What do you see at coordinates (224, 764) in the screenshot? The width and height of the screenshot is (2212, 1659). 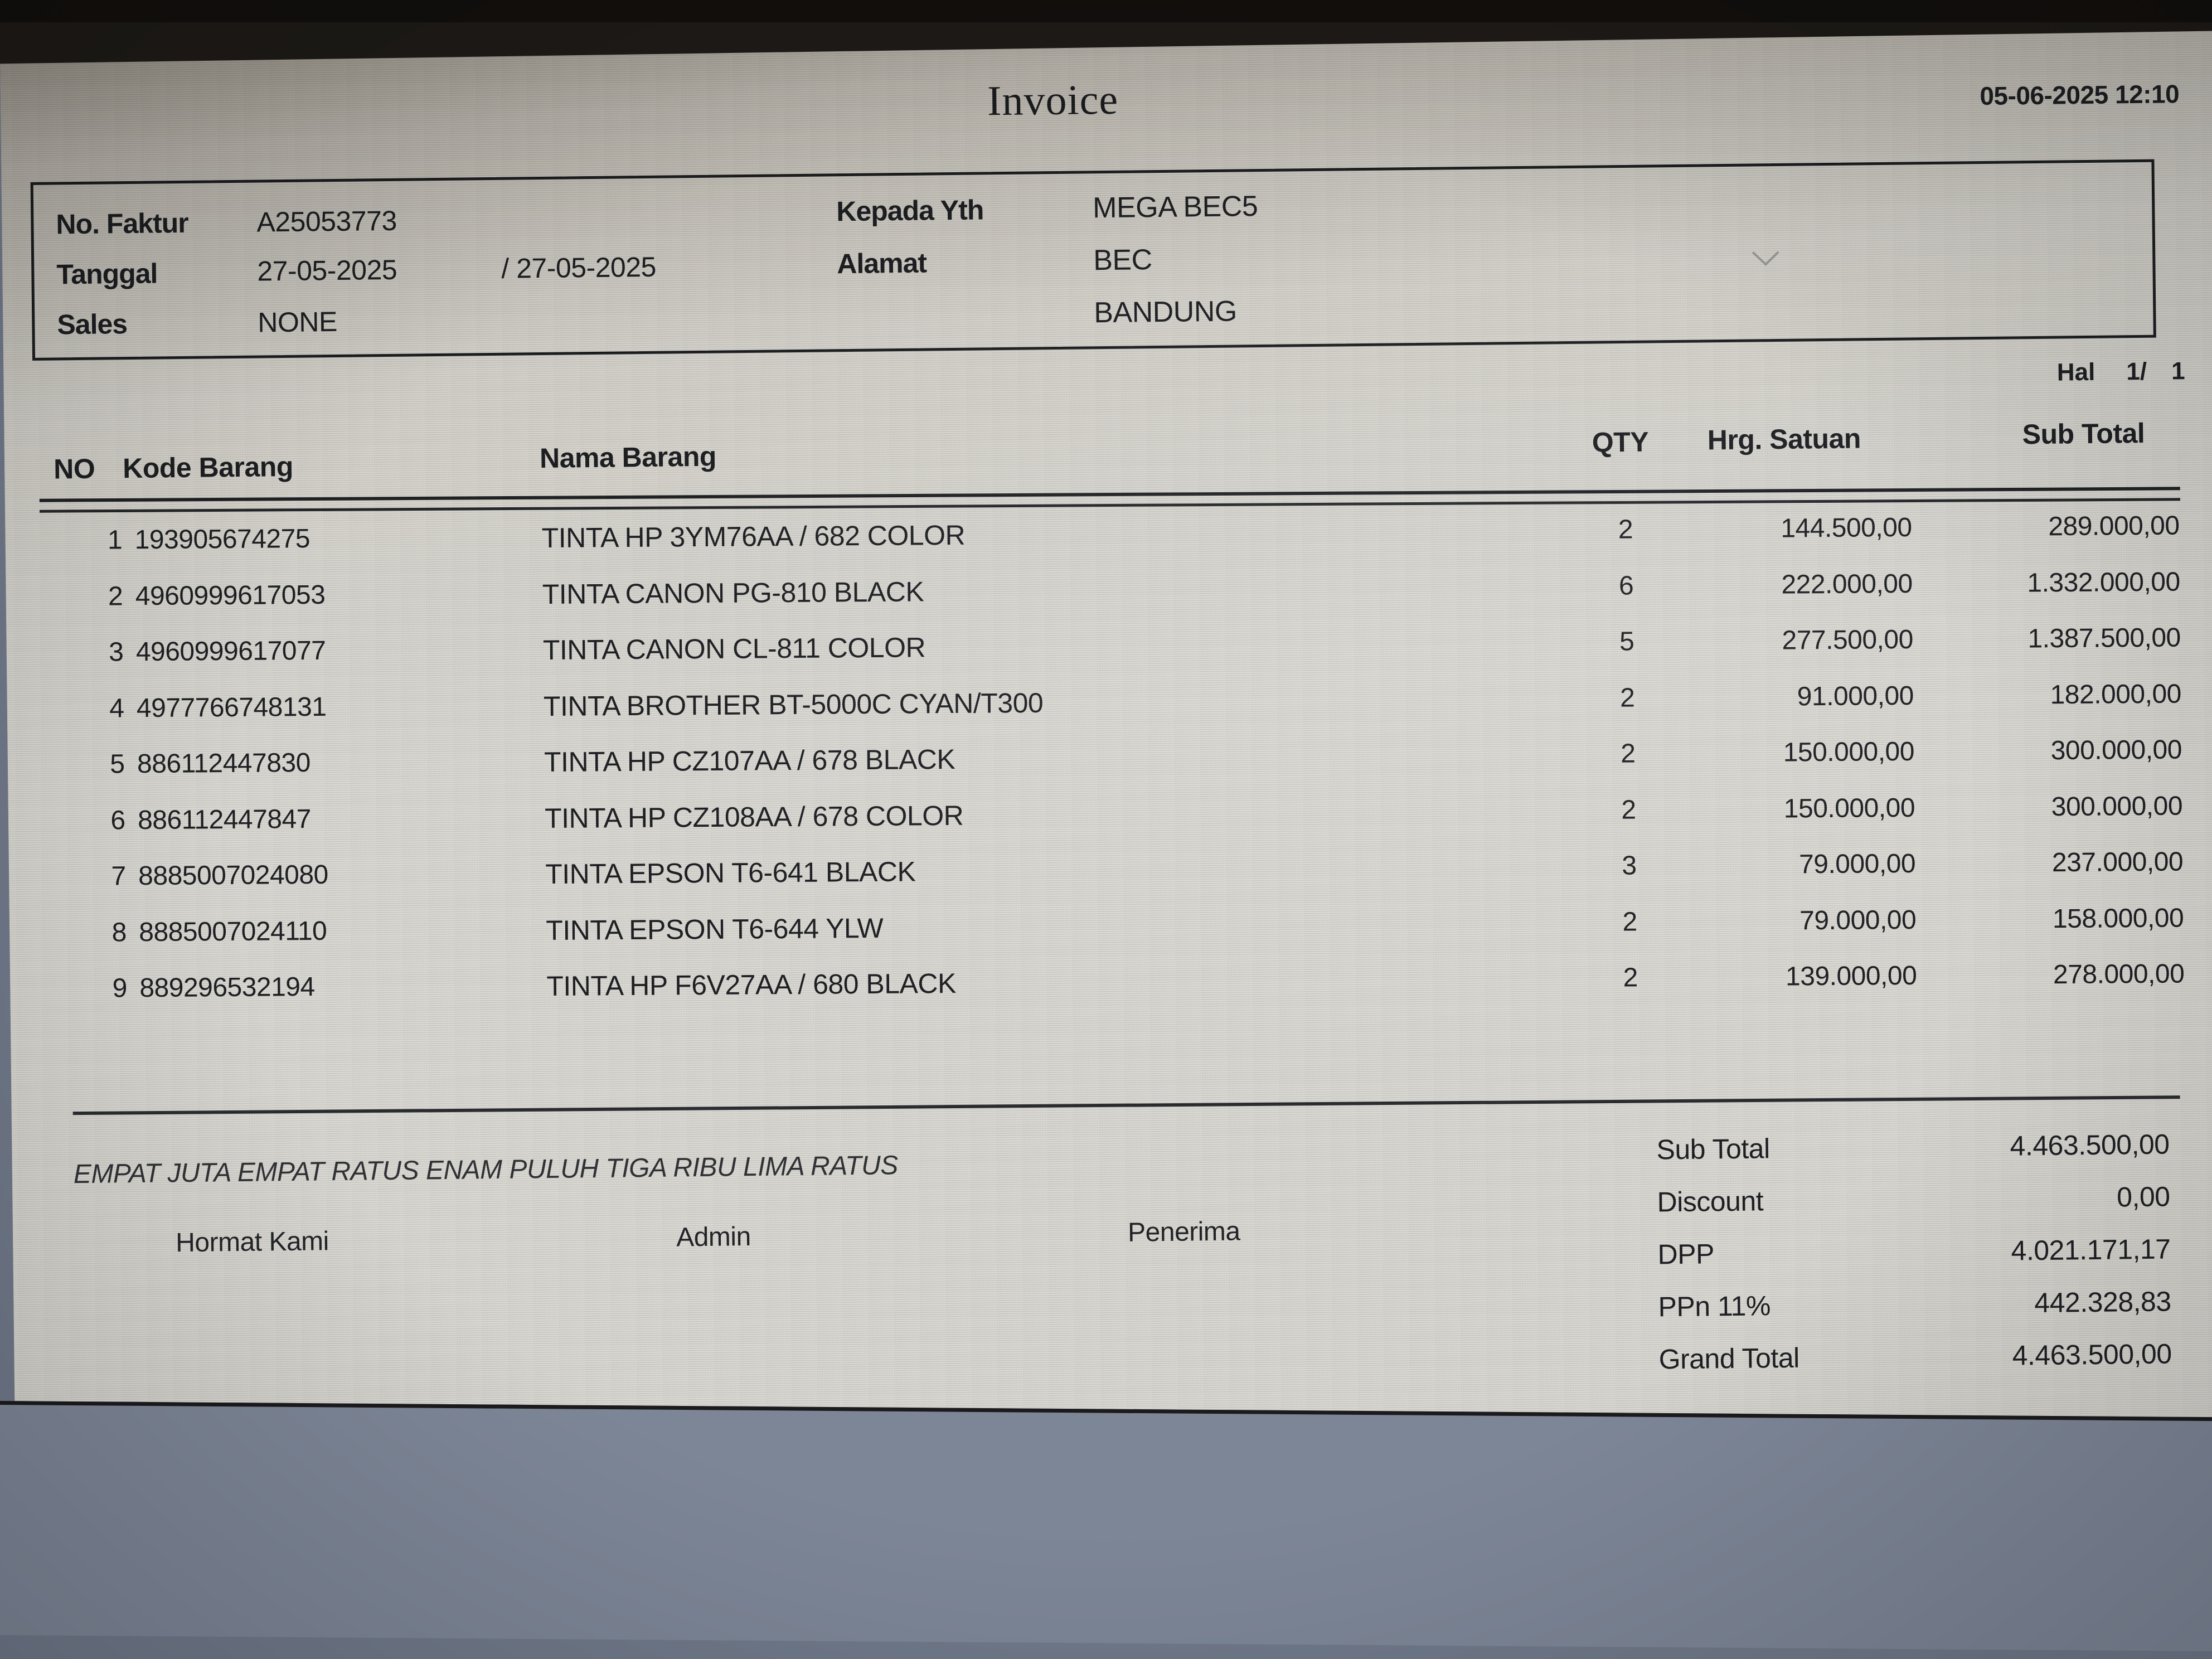 I see `cell-kode: 886112447830` at bounding box center [224, 764].